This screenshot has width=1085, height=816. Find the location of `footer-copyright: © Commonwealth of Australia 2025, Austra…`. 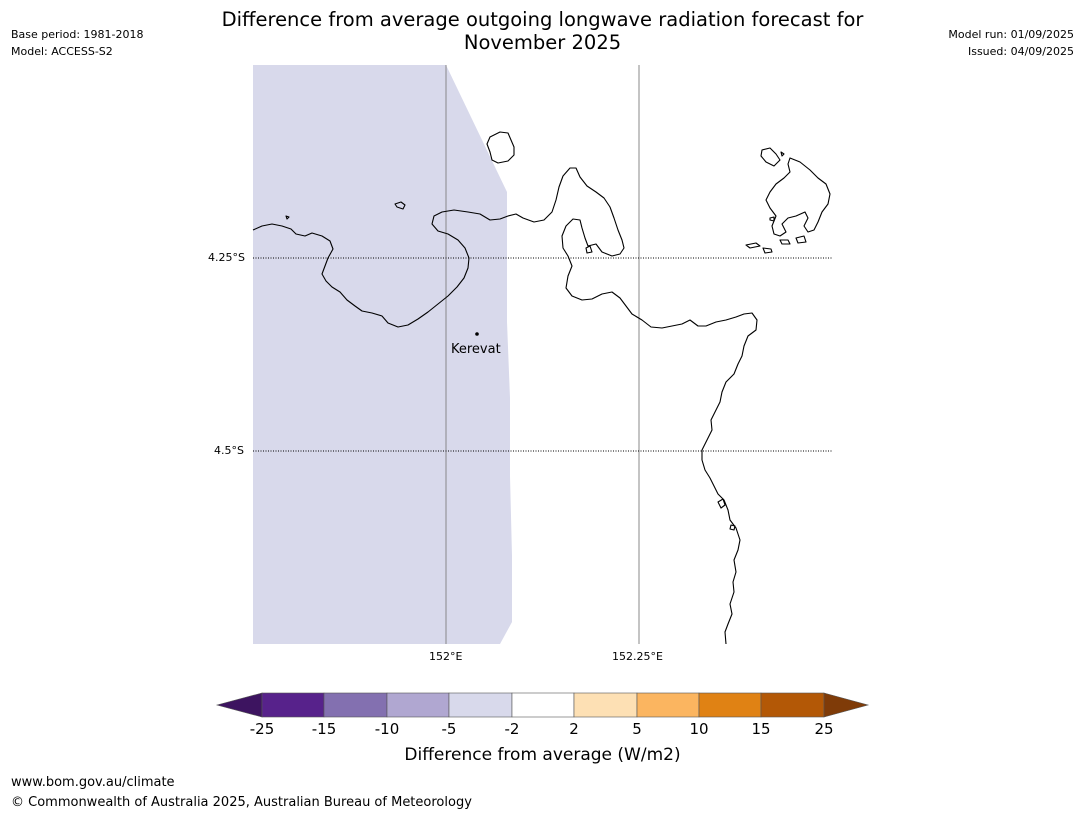

footer-copyright: © Commonwealth of Australia 2025, Austra… is located at coordinates (241, 802).